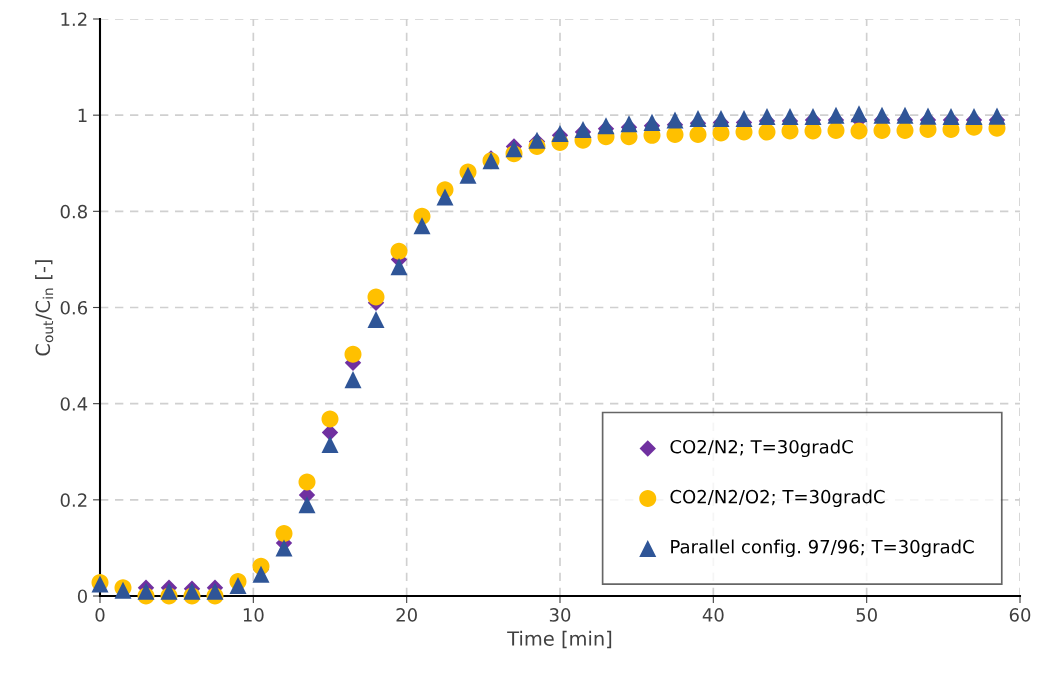  Describe the element at coordinates (100, 615) in the screenshot. I see `x-tick-label: 0` at that location.